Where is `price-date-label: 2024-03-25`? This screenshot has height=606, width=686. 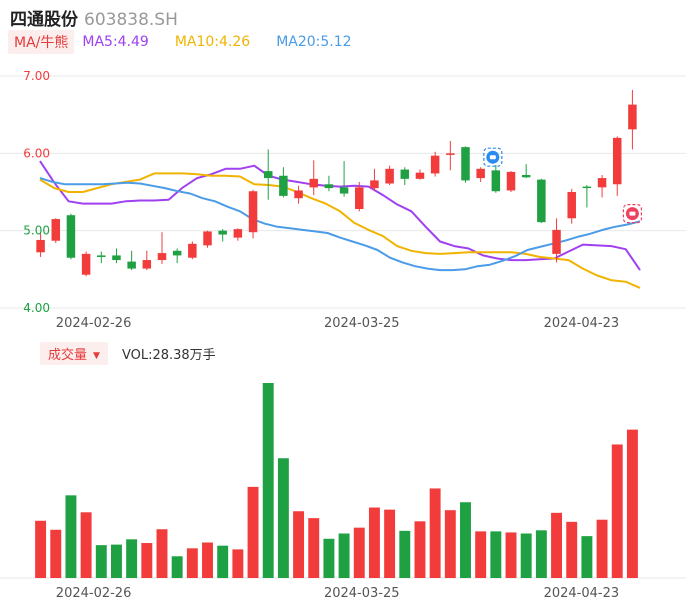
price-date-label: 2024-03-25 is located at coordinates (362, 323).